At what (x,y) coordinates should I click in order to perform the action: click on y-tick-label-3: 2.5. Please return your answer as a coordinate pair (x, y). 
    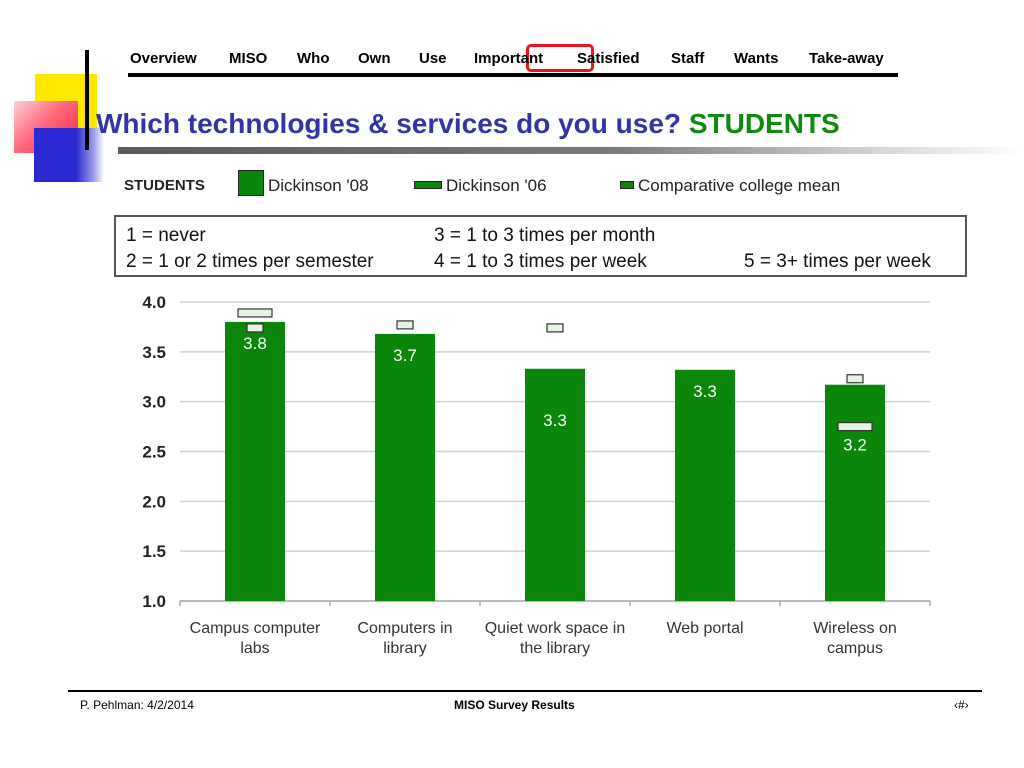
    Looking at the image, I should click on (154, 452).